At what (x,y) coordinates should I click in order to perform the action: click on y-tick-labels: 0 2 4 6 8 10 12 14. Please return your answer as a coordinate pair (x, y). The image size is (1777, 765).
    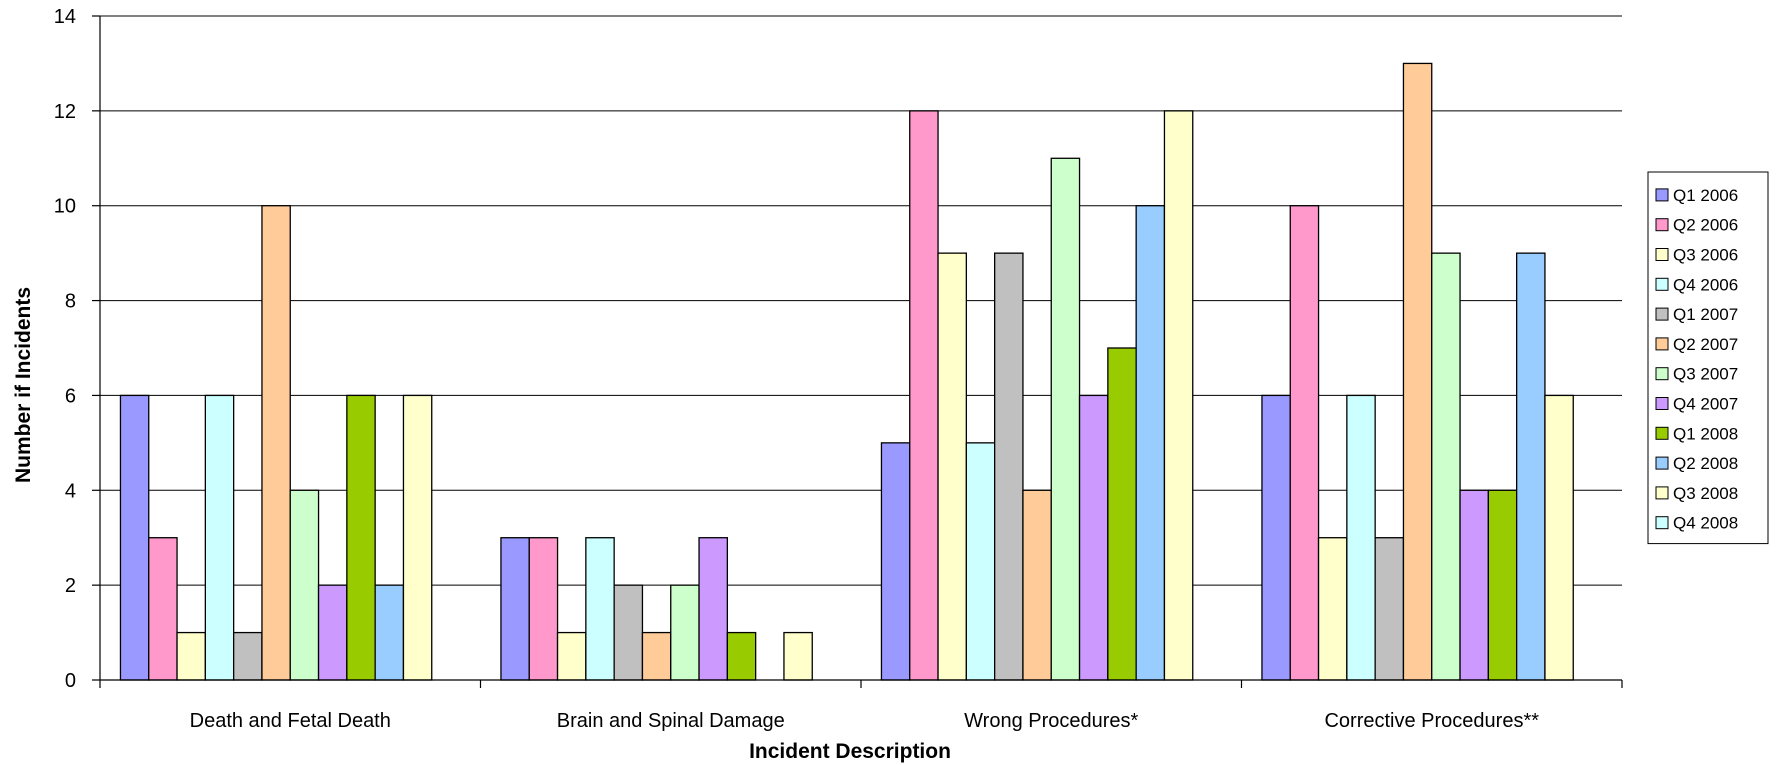
    Looking at the image, I should click on (65, 349).